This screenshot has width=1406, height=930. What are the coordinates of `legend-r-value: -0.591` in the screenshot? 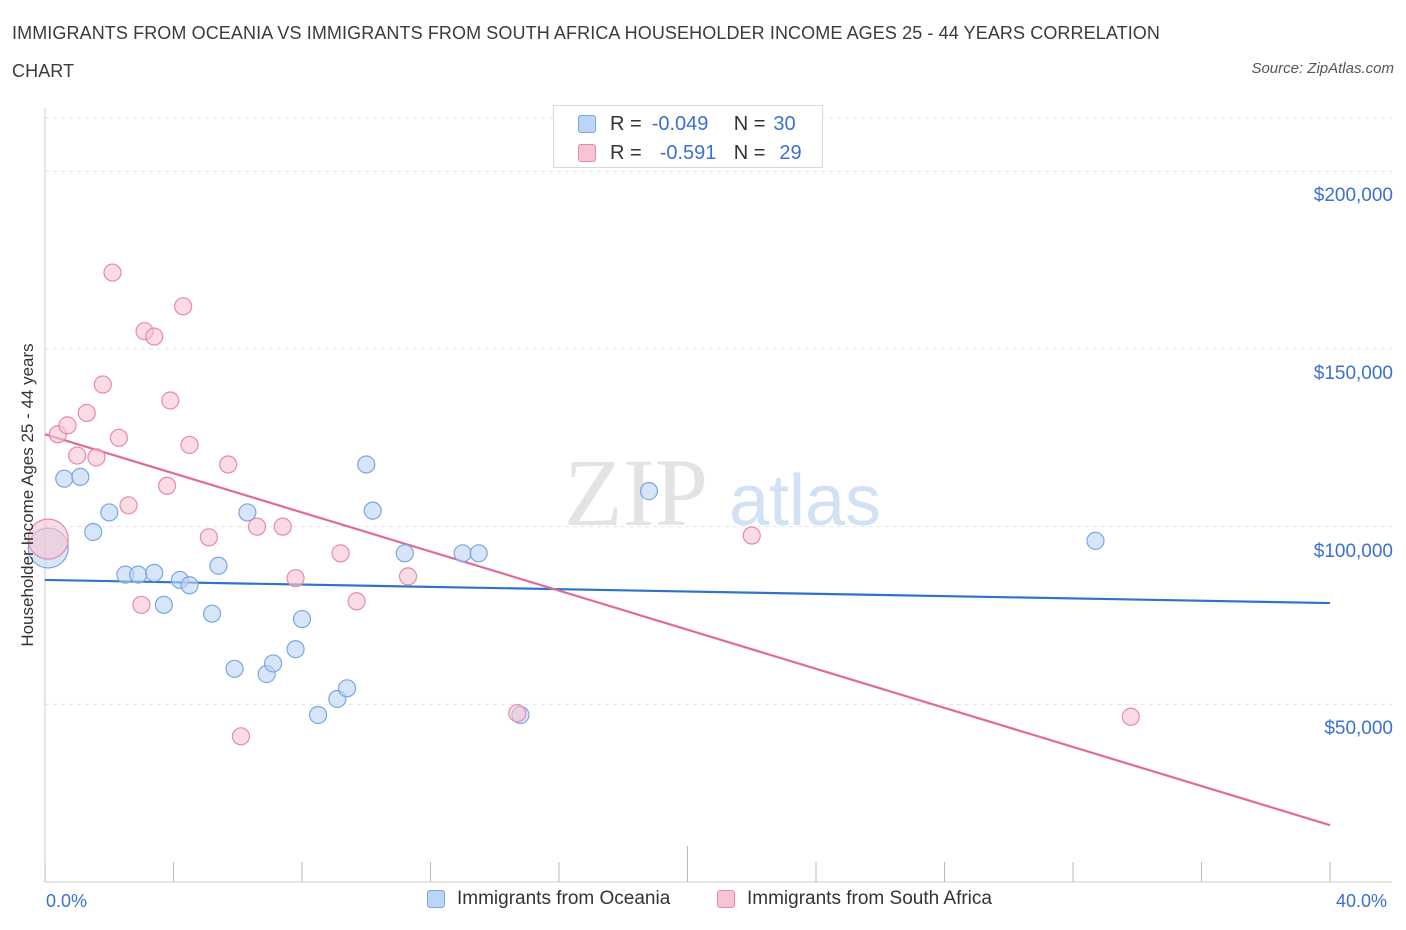 It's located at (688, 152).